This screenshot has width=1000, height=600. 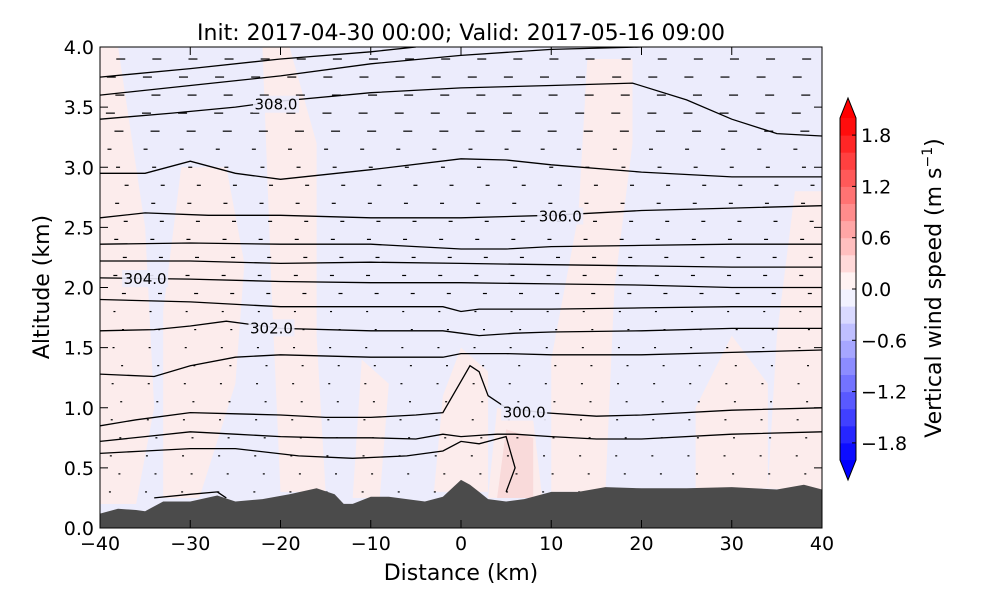 What do you see at coordinates (190, 544) in the screenshot?
I see `x-tick-label: −30` at bounding box center [190, 544].